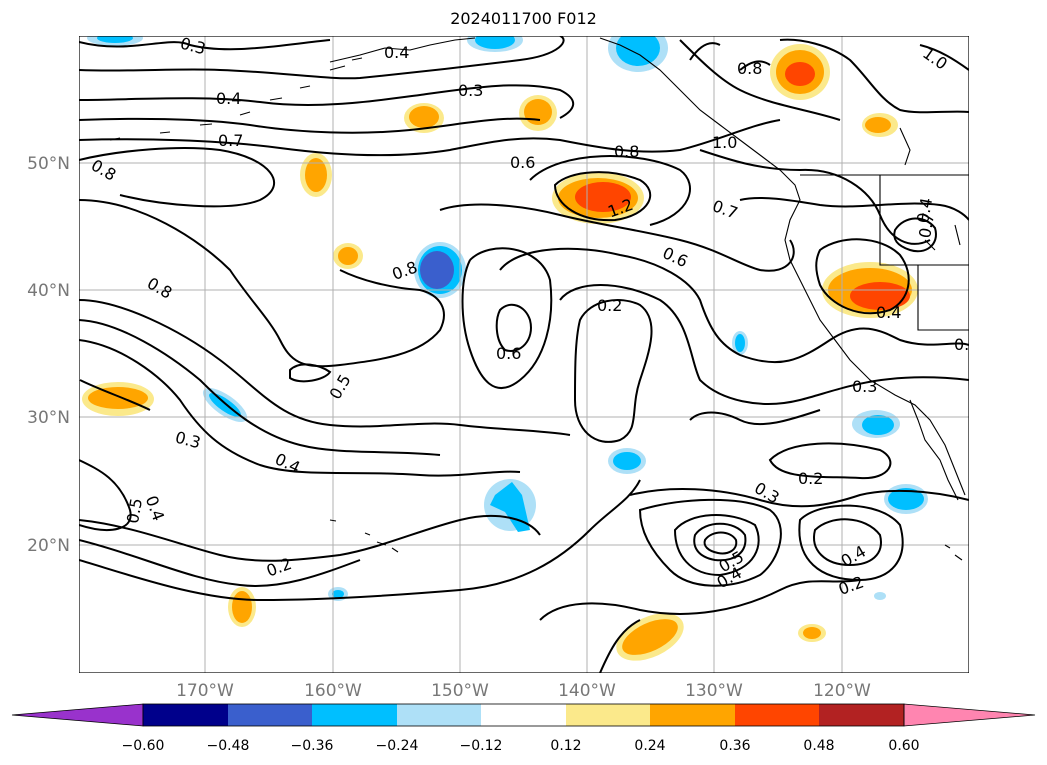 The image size is (1047, 765). I want to click on colorbar-tick: 0.36, so click(734, 746).